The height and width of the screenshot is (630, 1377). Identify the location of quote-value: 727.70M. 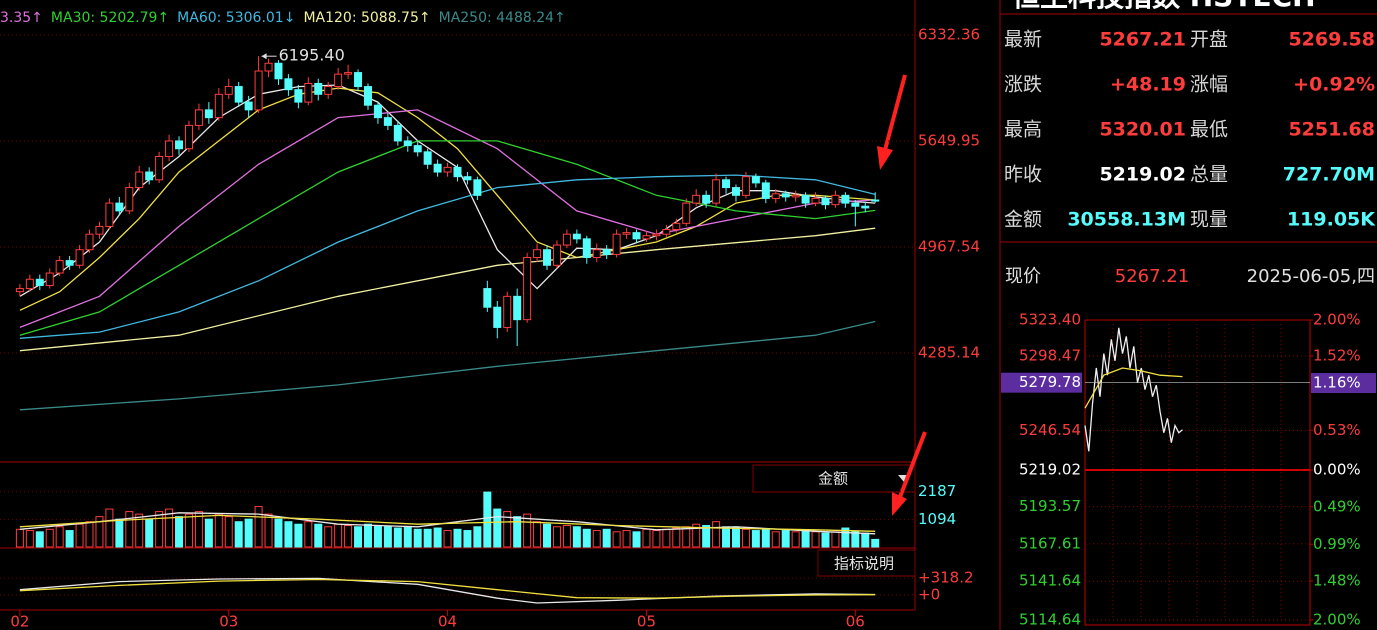
(1329, 175).